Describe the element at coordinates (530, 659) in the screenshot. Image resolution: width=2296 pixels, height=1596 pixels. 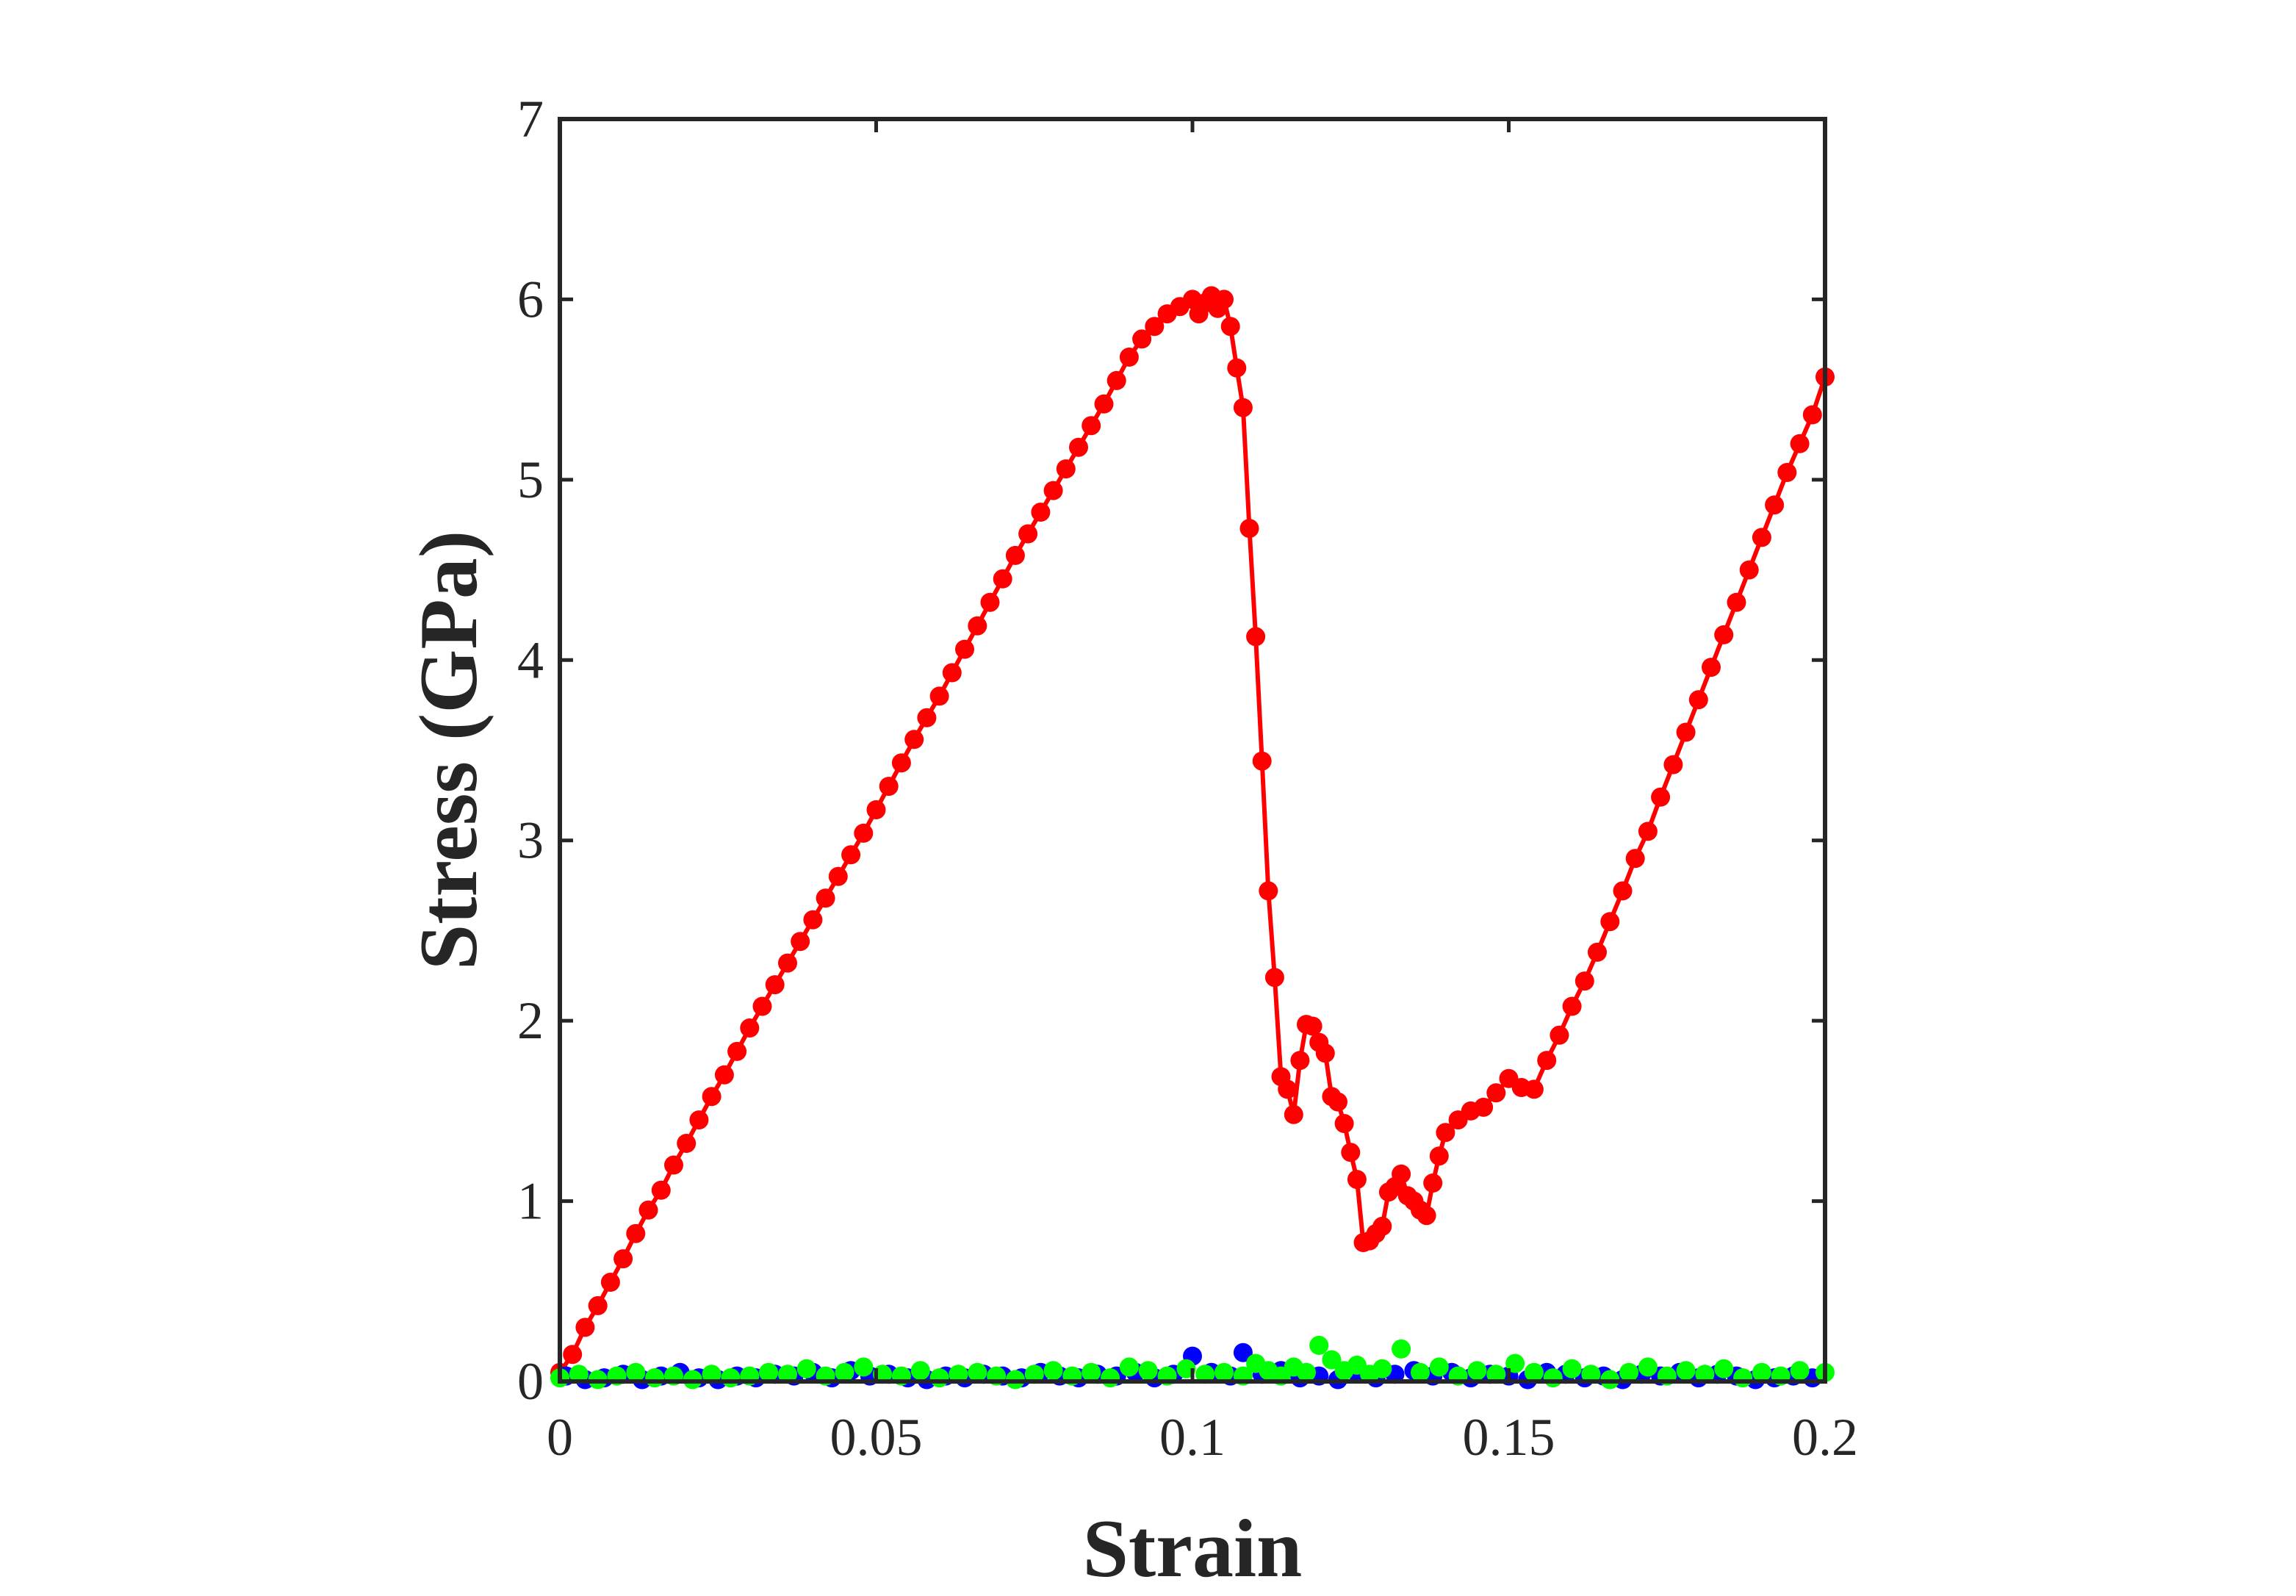
I see `y-tick-label: 4` at that location.